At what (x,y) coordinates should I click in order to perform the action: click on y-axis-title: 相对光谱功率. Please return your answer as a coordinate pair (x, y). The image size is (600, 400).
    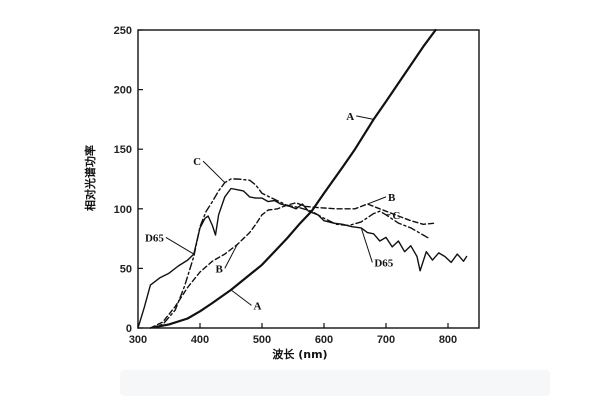
    Looking at the image, I should click on (90, 178).